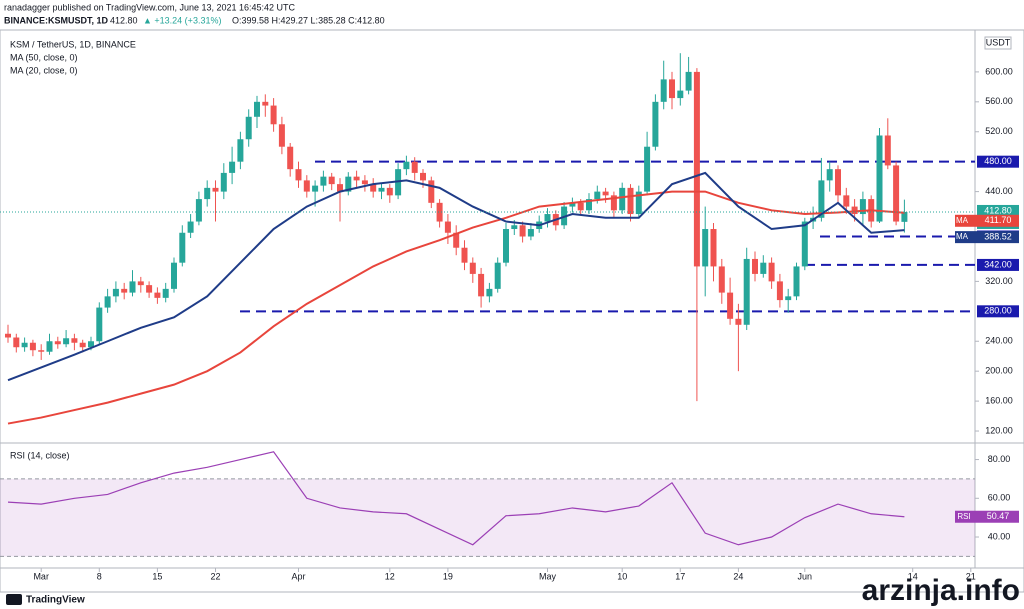  Describe the element at coordinates (548, 576) in the screenshot. I see `x-tick-label: May` at that location.